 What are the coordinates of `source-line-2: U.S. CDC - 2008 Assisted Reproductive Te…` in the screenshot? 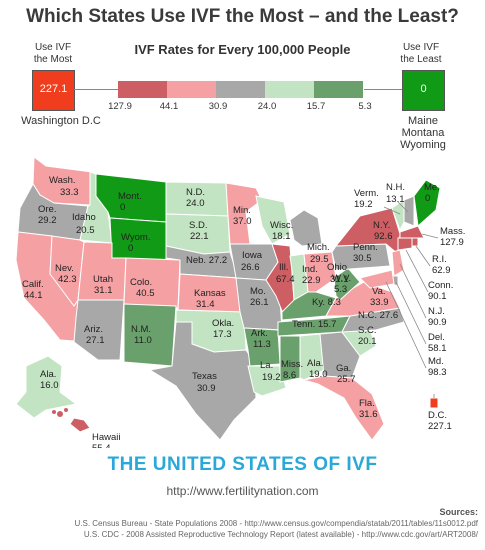 It's located at (280, 534).